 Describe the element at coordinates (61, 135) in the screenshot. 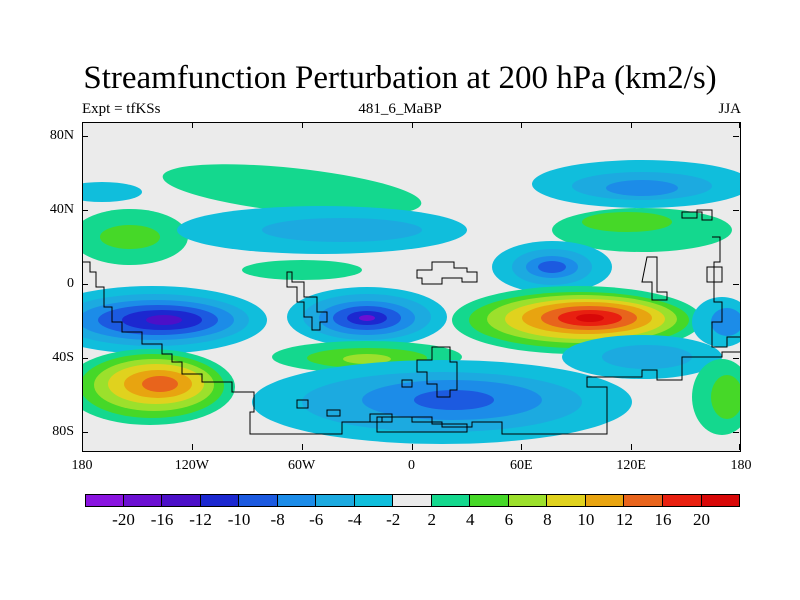

I see `y-tick-label: 80N` at that location.